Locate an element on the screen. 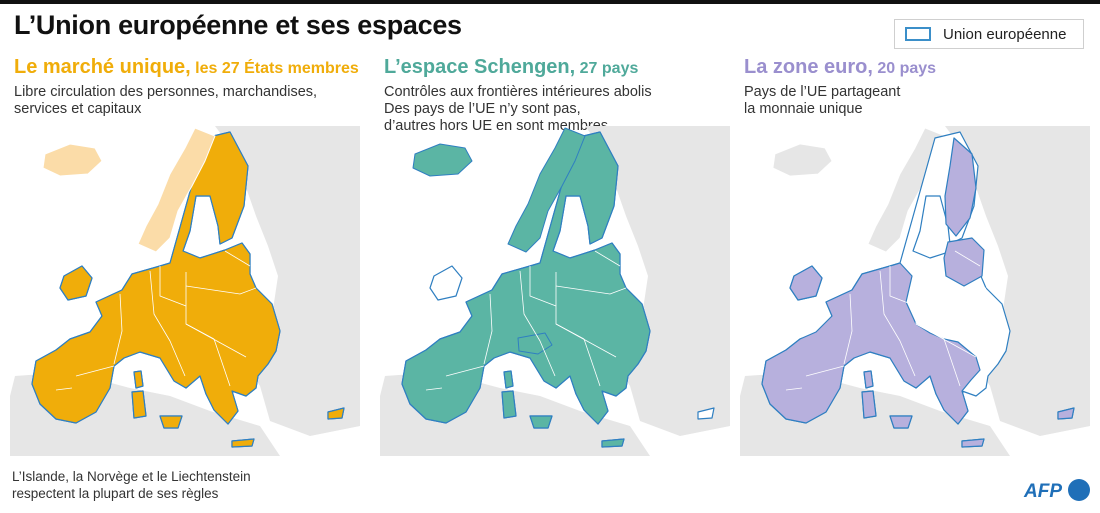 The image size is (1100, 513). panel-description-line: services et capitaux is located at coordinates (78, 109).